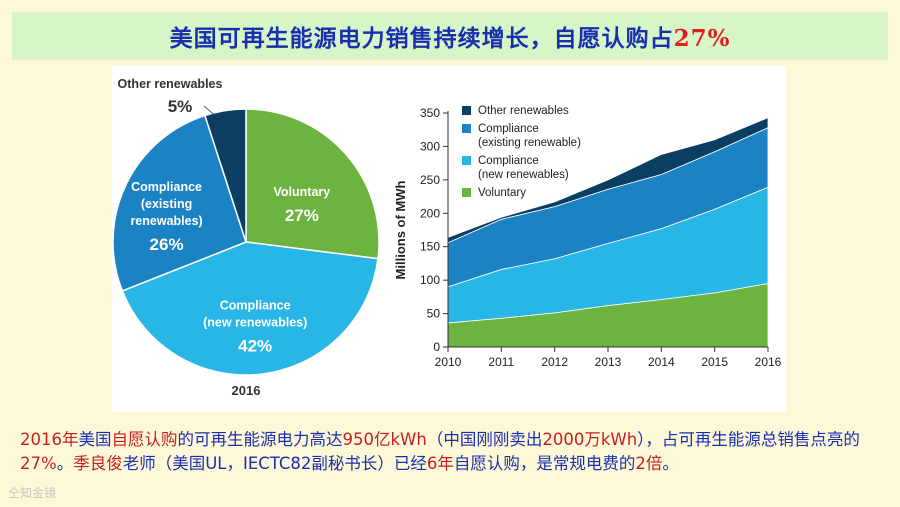 This screenshot has width=900, height=507. I want to click on caption-text-part: 的可再生能源电力高达, so click(260, 439).